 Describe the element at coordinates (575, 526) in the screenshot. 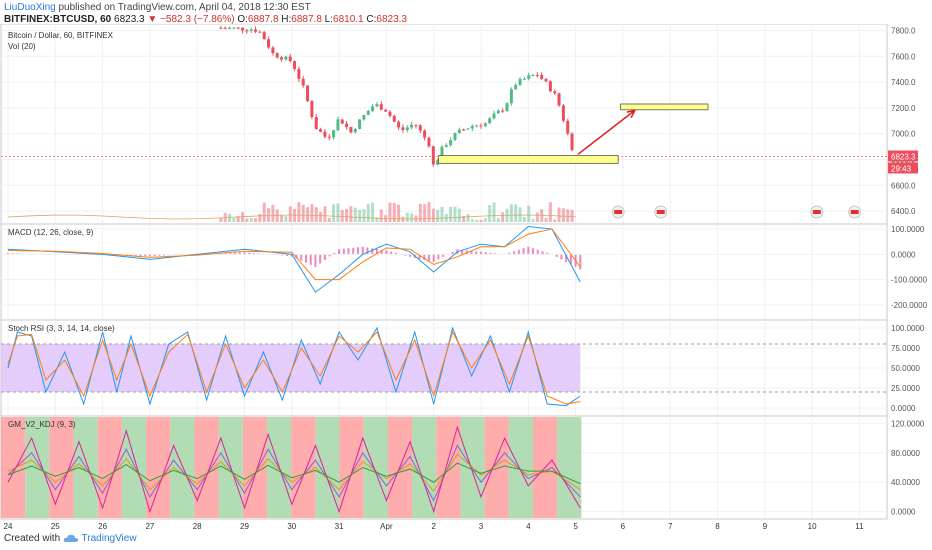

I see `x-tick-label: 5` at that location.